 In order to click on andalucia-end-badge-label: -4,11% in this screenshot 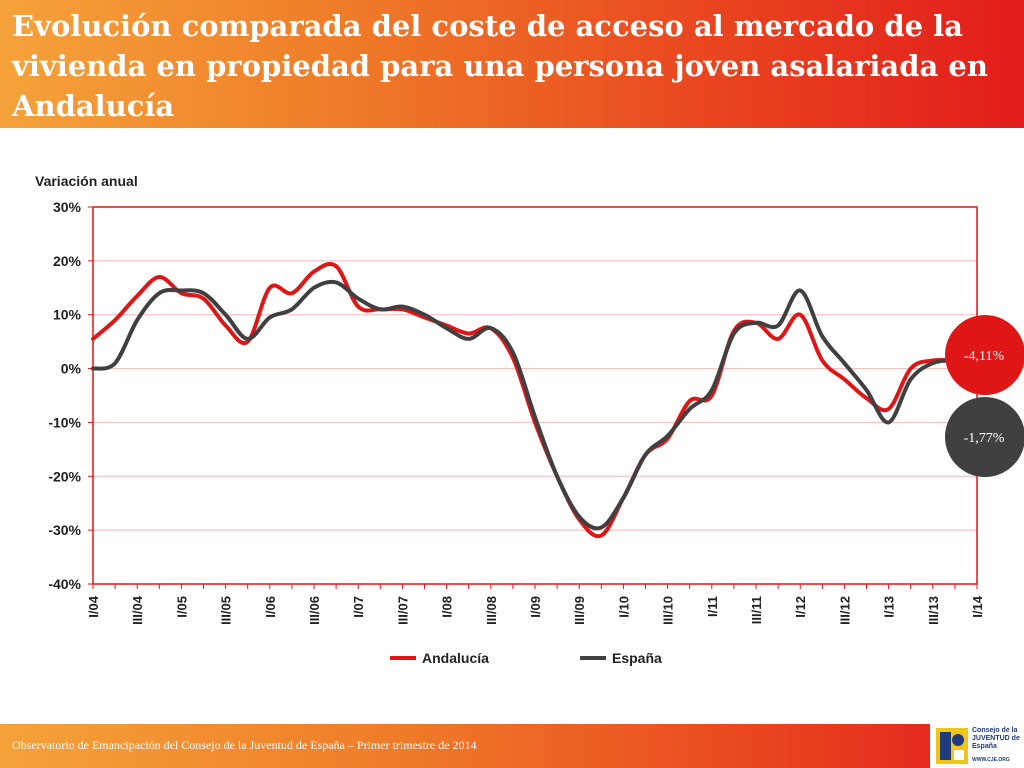, I will do `click(984, 356)`.